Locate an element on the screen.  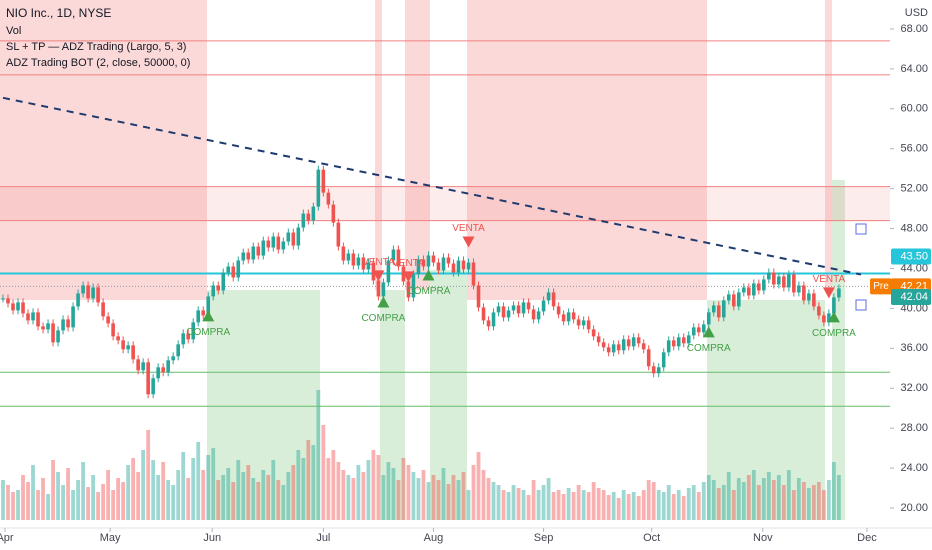
y-tick-label: 20.00 is located at coordinates (914, 508).